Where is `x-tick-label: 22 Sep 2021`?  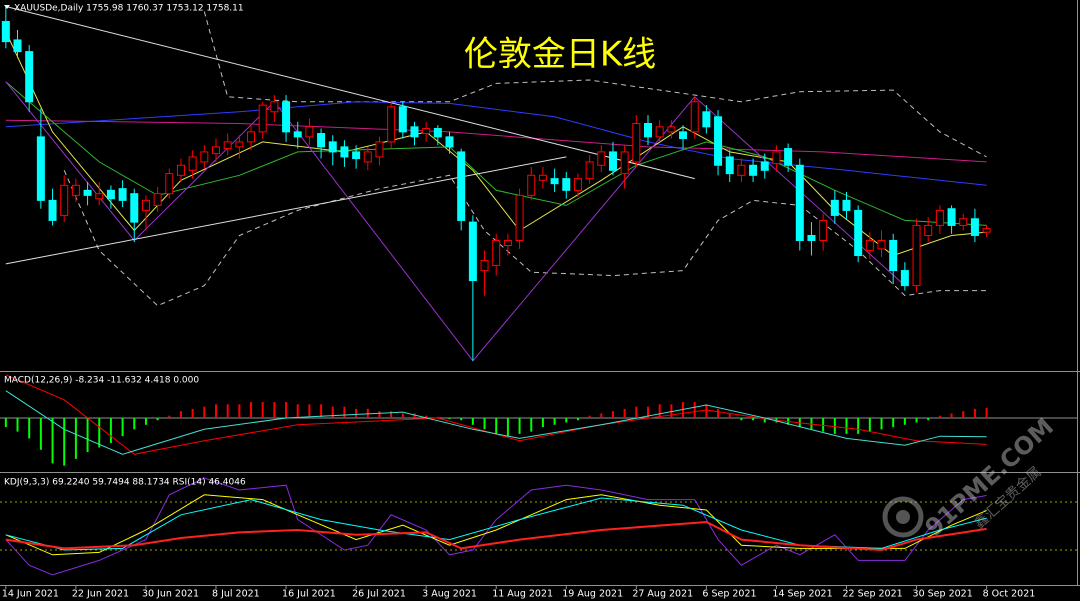
x-tick-label: 22 Sep 2021 is located at coordinates (872, 594).